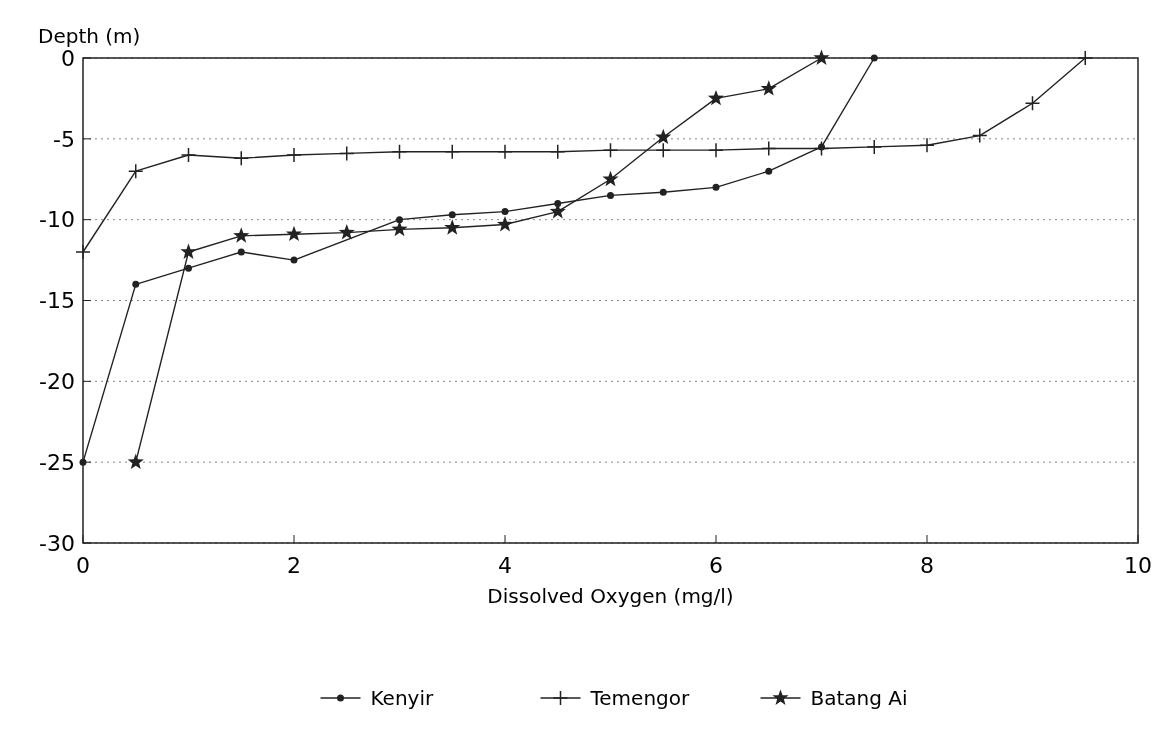  What do you see at coordinates (57, 220) in the screenshot?
I see `y-tick-label: -10` at bounding box center [57, 220].